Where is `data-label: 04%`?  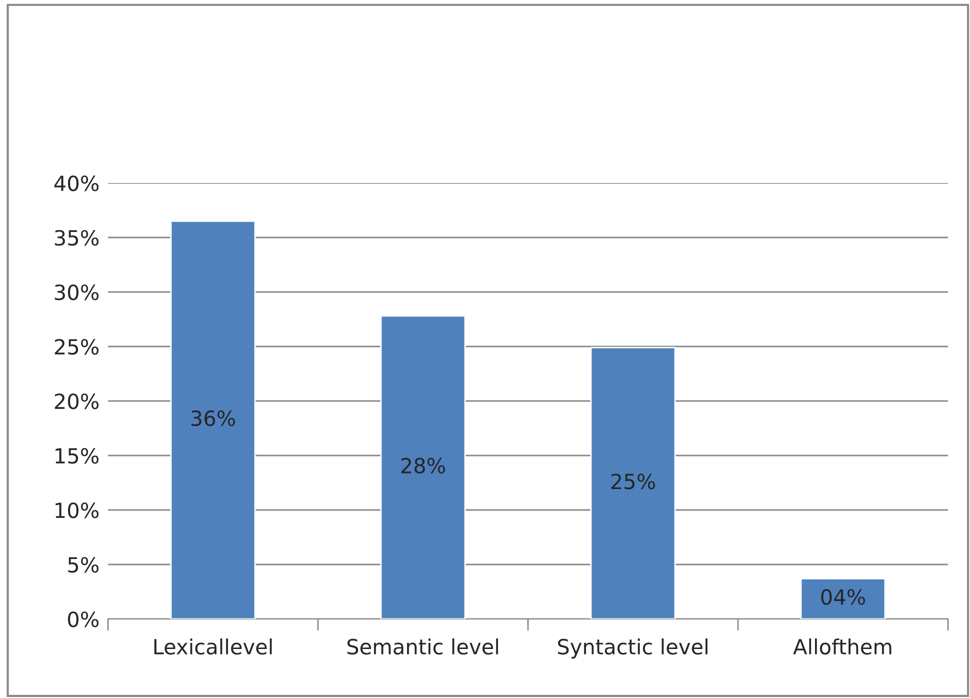
data-label: 04% is located at coordinates (843, 597).